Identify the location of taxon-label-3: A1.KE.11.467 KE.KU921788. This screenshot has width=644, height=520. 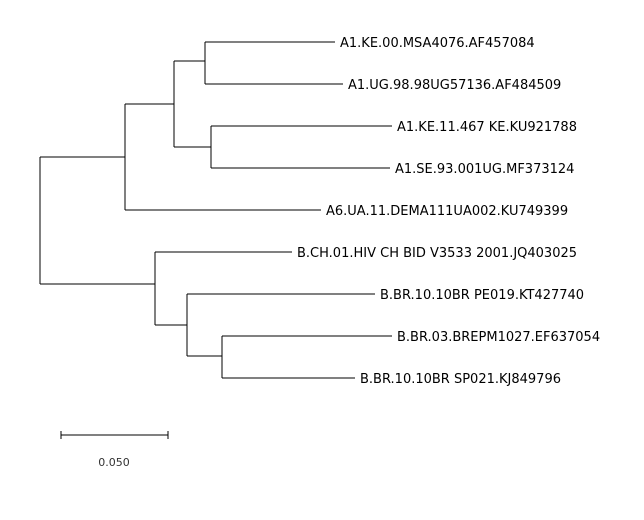
(487, 127).